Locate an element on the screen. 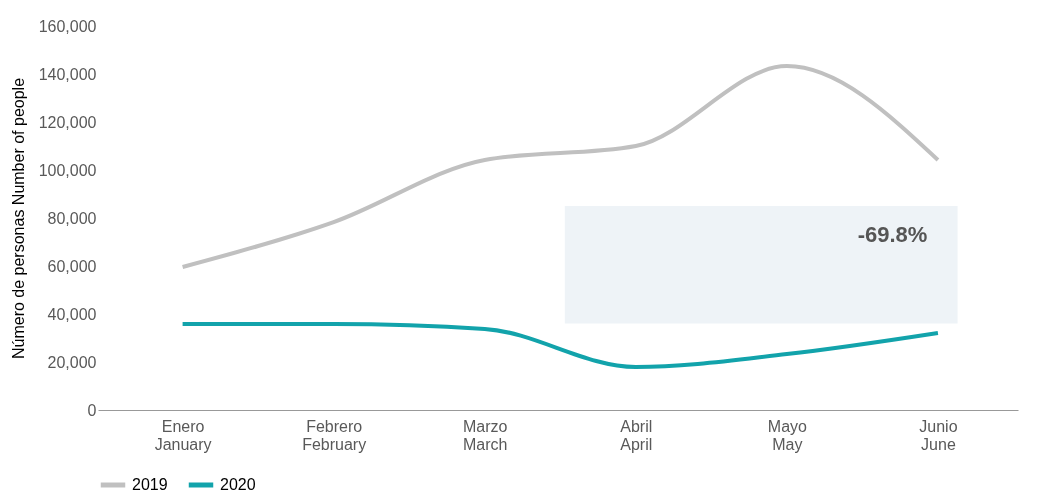 The image size is (1060, 493). y-tick-label: 0 is located at coordinates (92, 410).